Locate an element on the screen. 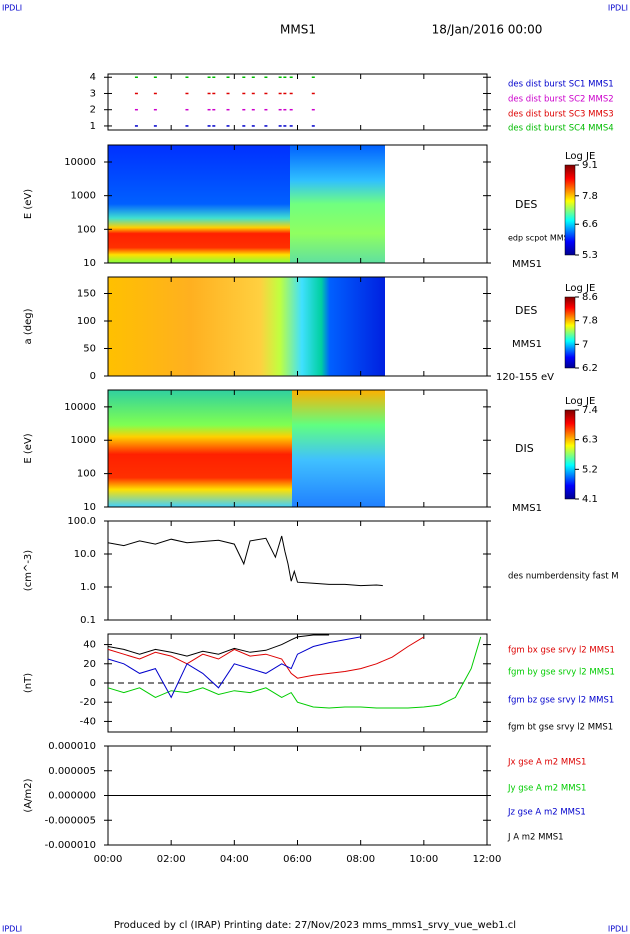  colorbar-tick-label: 9.1 is located at coordinates (590, 165).